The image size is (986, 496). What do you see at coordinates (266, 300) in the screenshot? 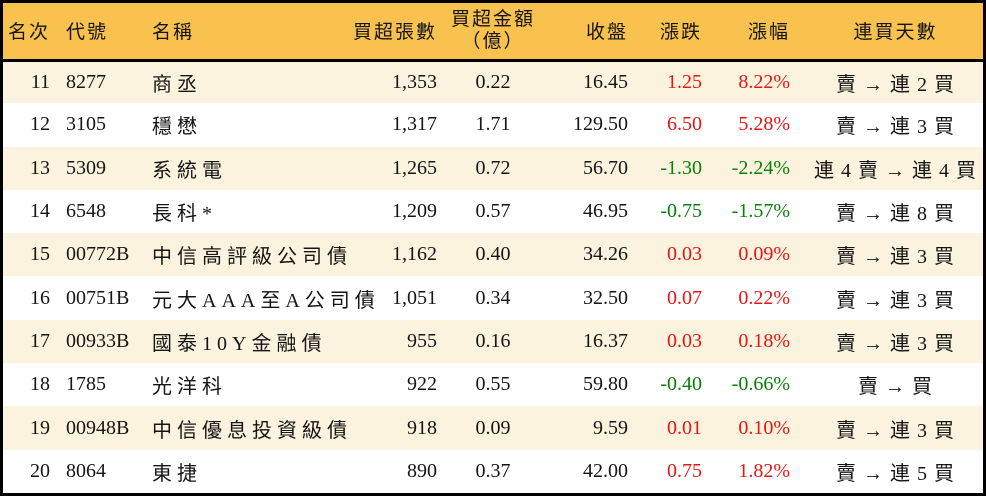
I see `cell-name: 元大AAA至A公司債` at bounding box center [266, 300].